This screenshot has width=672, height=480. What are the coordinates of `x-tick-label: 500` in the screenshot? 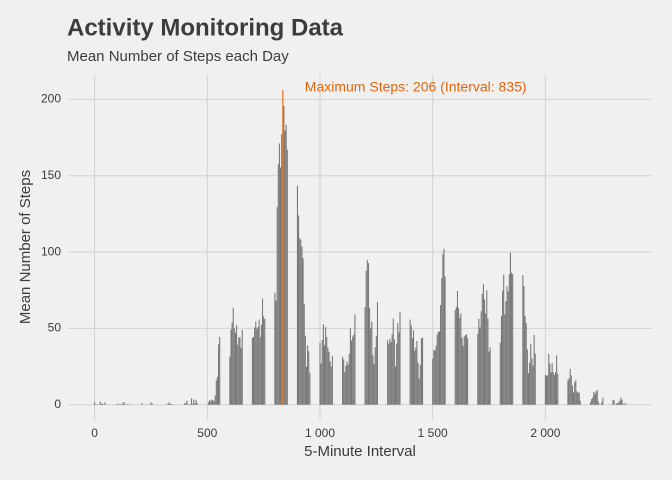 It's located at (207, 433).